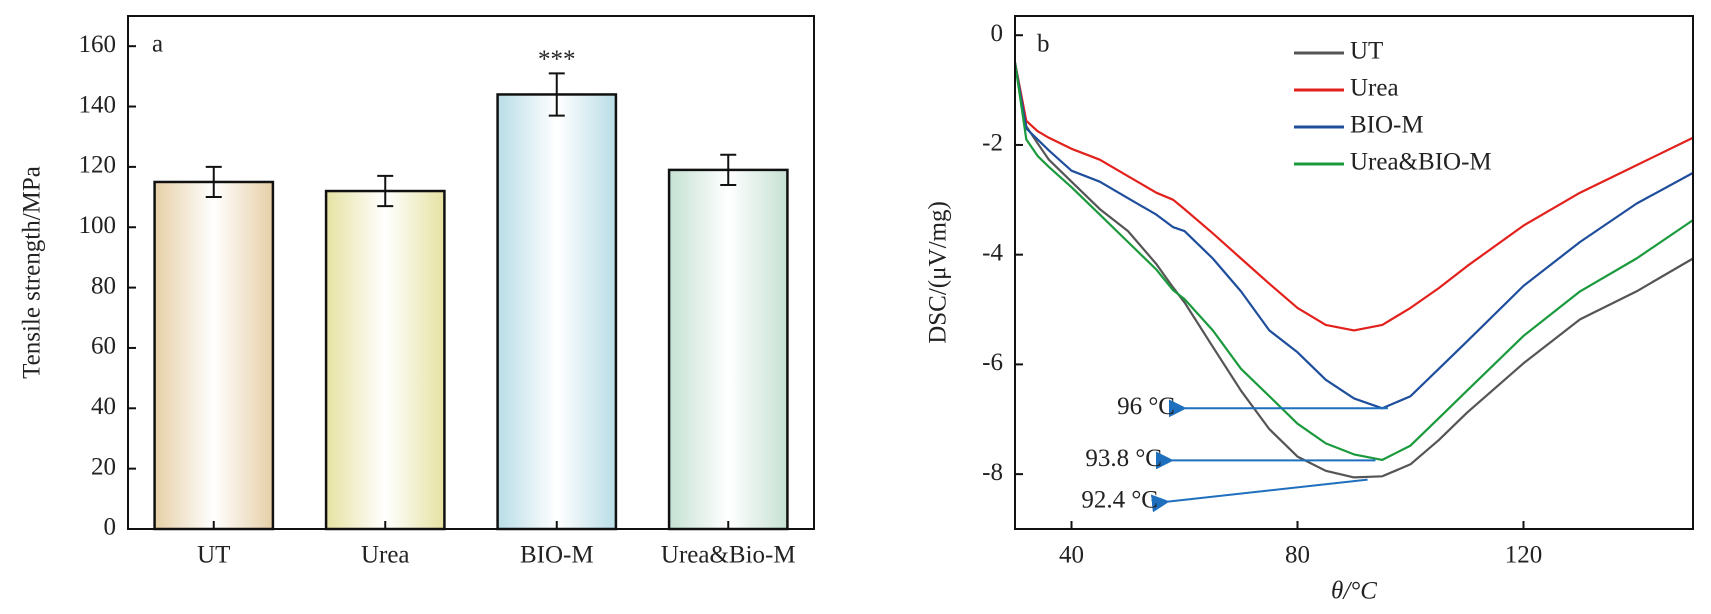  Describe the element at coordinates (992, 252) in the screenshot. I see `y-tick-label: -4` at that location.